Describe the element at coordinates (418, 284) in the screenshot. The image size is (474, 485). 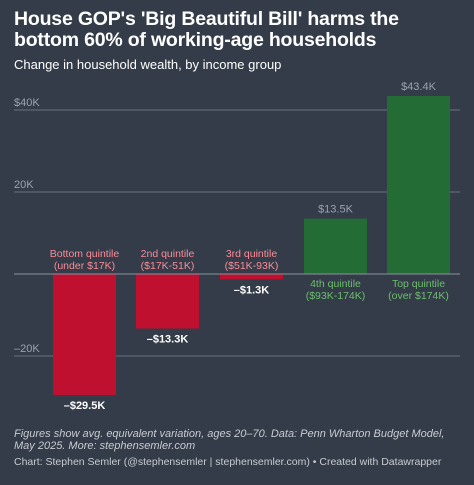
I see `category-label: Top quintile` at that location.